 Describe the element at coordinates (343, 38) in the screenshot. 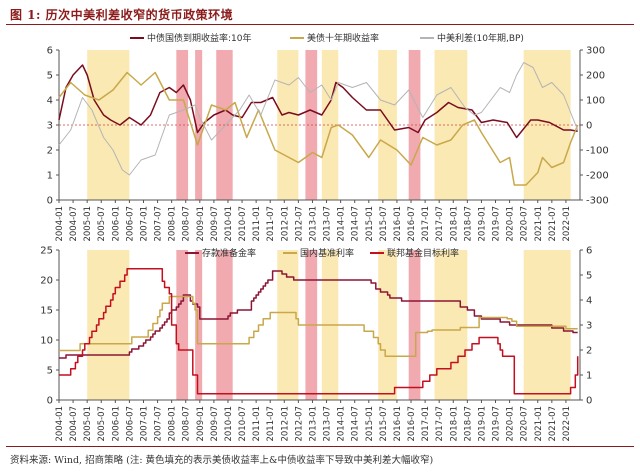

I see `legend-label: 美债十年期收益率` at that location.